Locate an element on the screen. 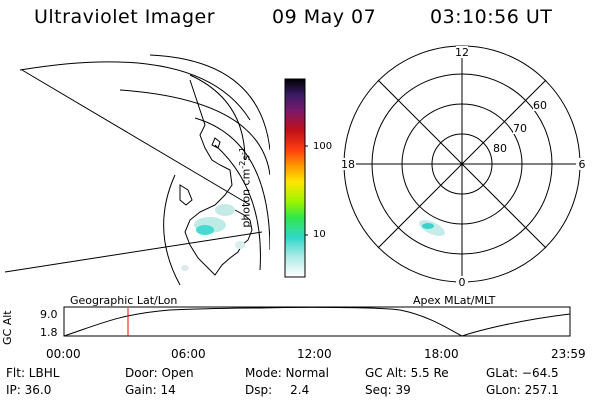 This screenshot has width=600, height=400. glat-status: GLat: −64.5 is located at coordinates (522, 373).